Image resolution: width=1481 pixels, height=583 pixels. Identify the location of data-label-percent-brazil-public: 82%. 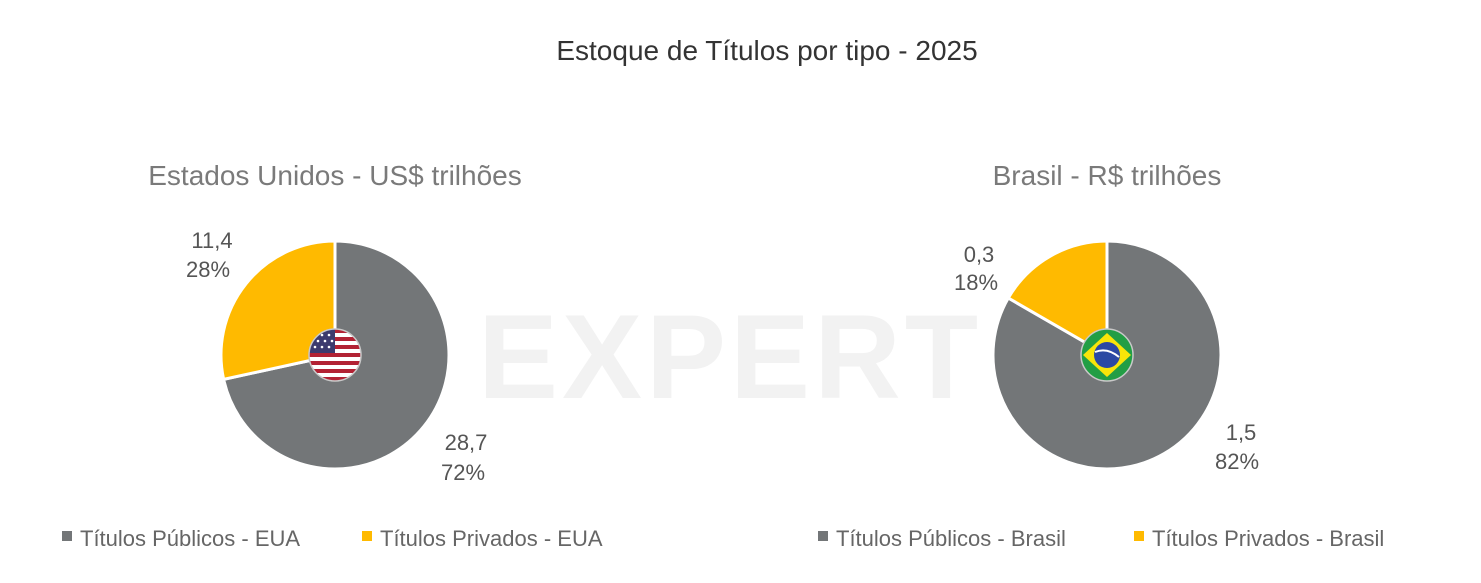
(1237, 461).